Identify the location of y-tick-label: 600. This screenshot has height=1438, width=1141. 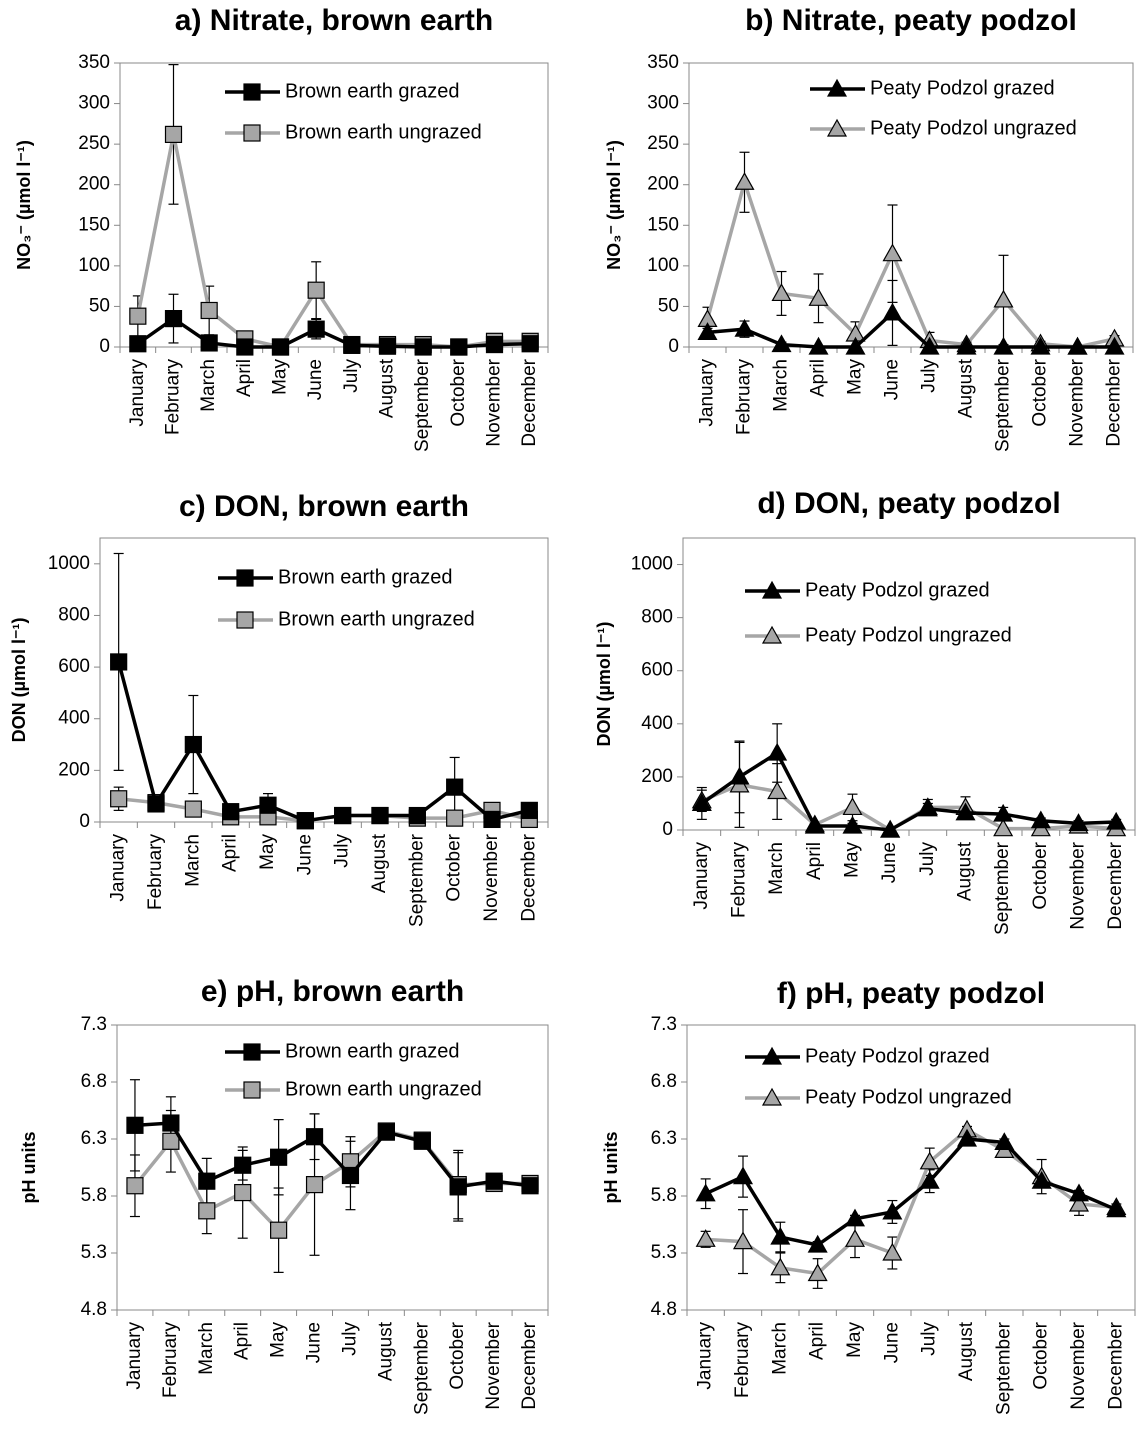
(657, 670).